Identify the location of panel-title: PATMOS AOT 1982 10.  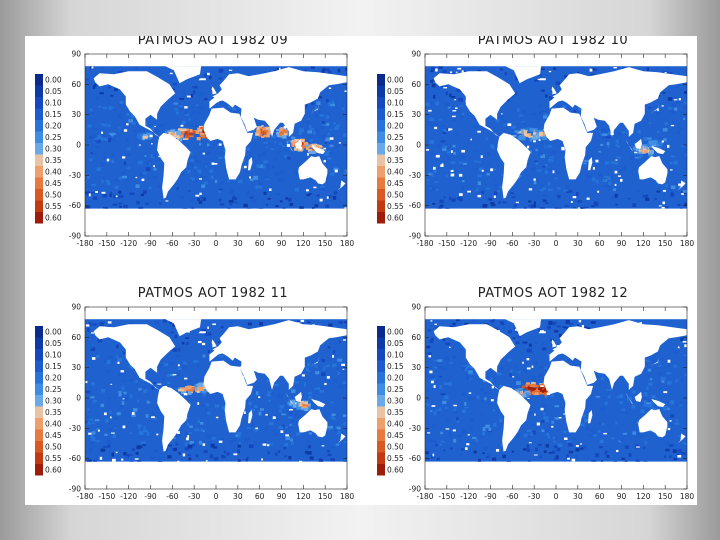
(553, 42).